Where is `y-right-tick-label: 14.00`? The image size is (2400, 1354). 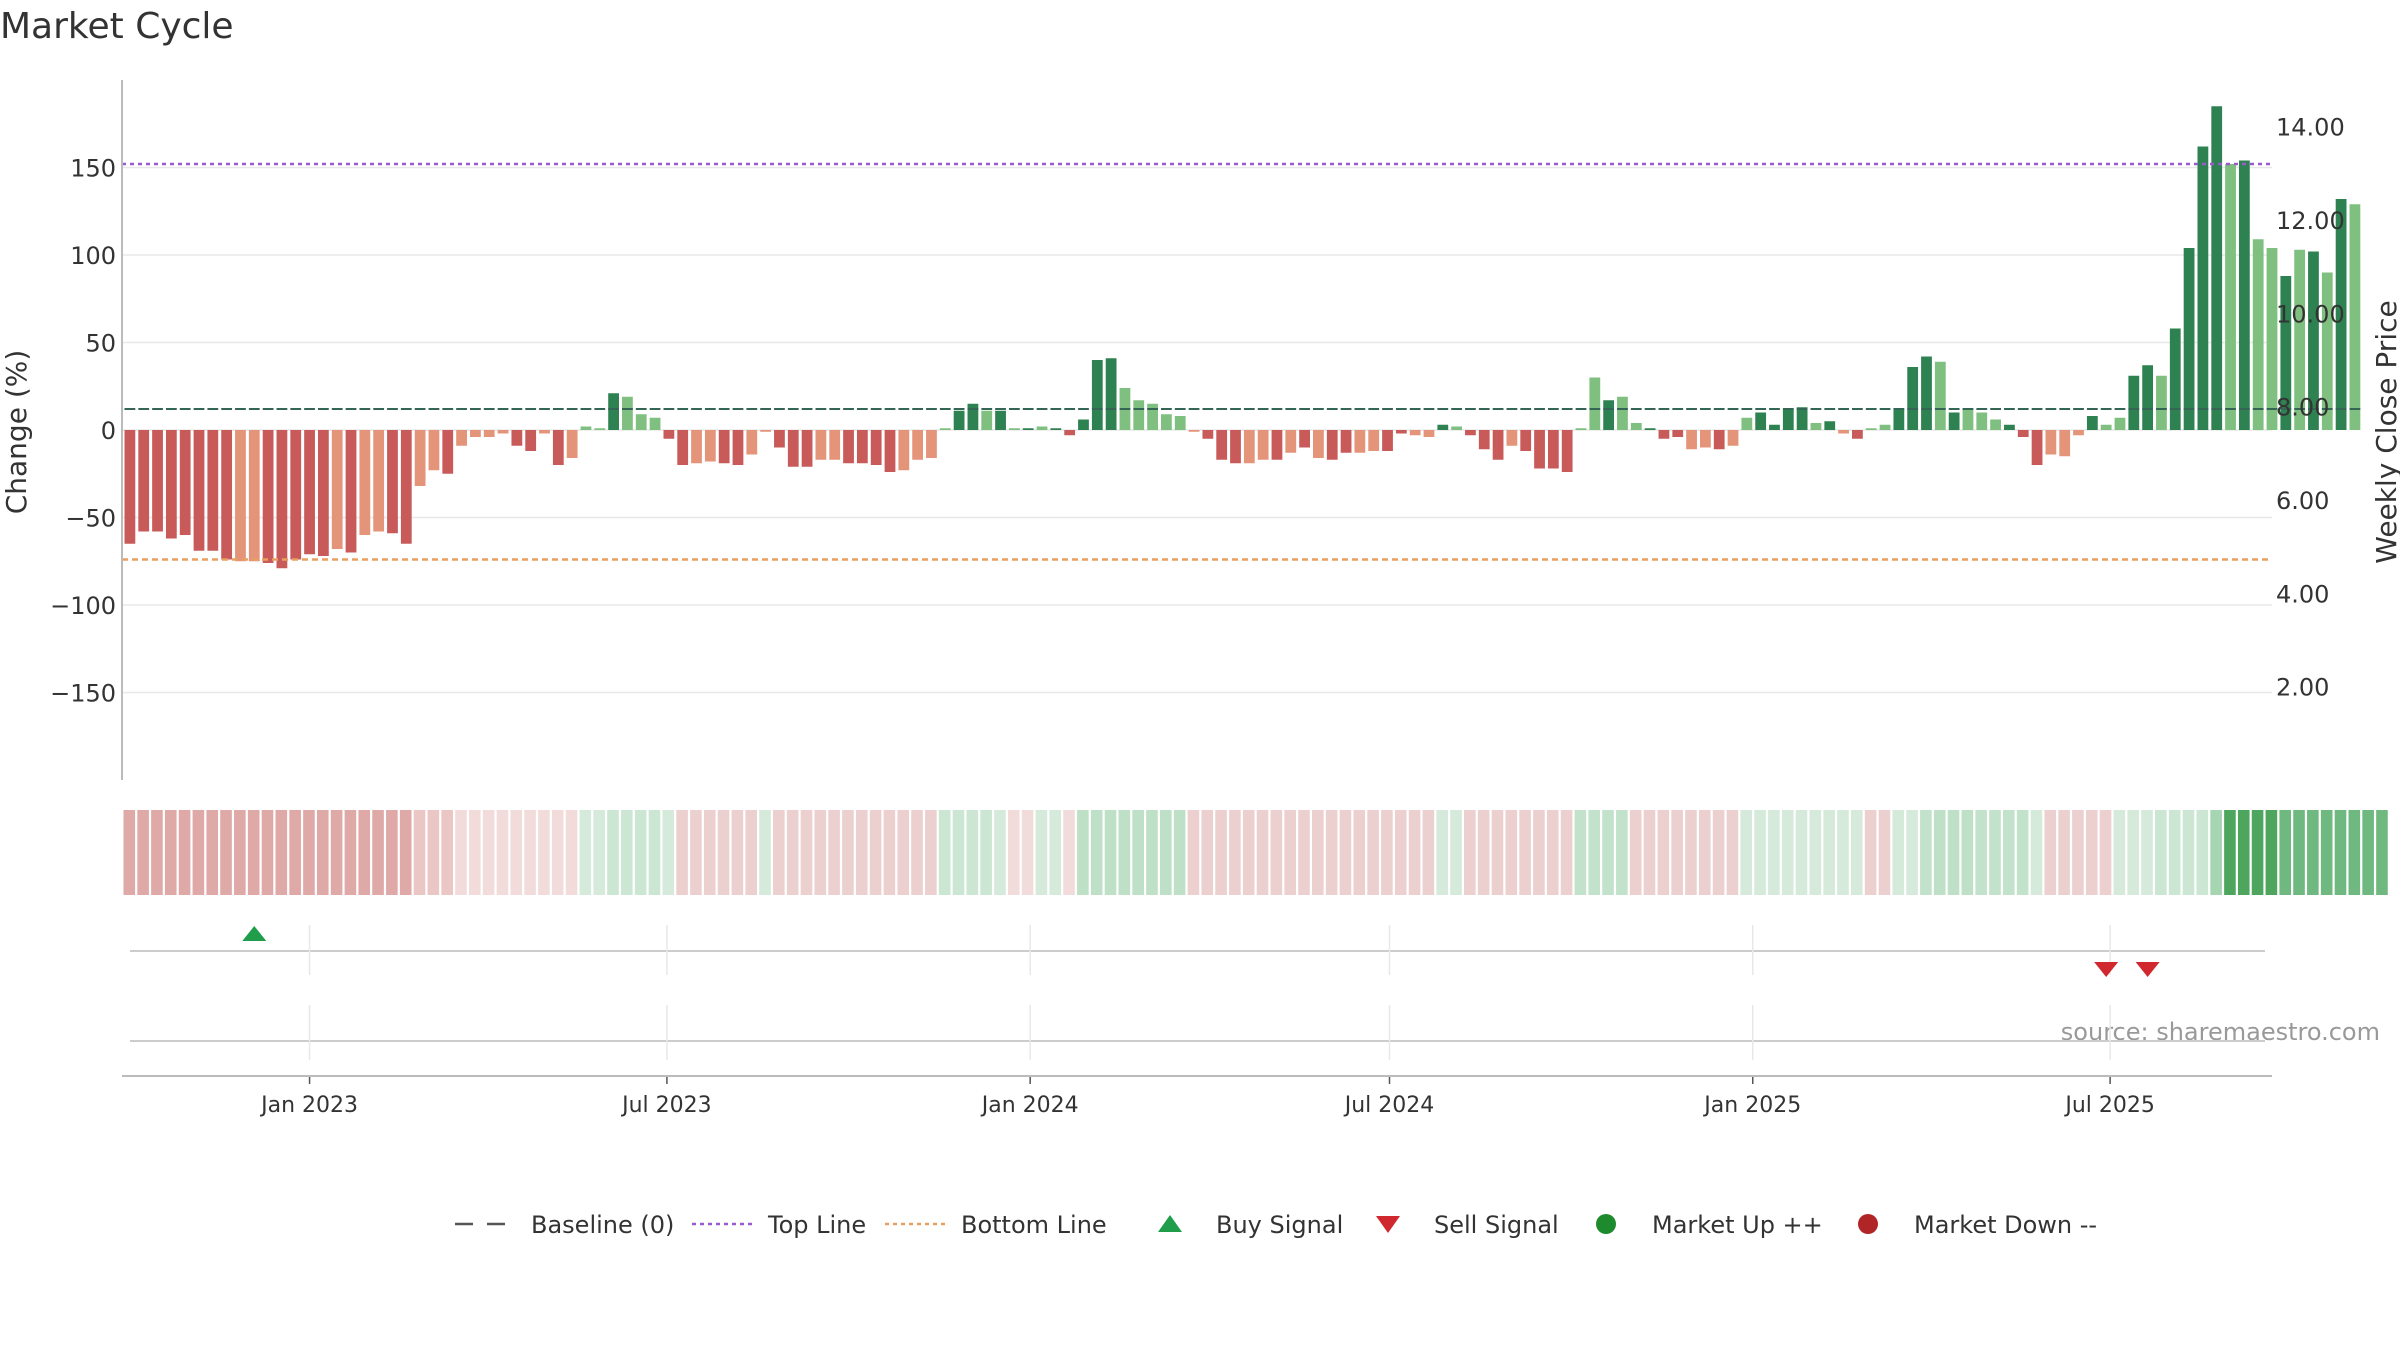
y-right-tick-label: 14.00 is located at coordinates (2310, 128).